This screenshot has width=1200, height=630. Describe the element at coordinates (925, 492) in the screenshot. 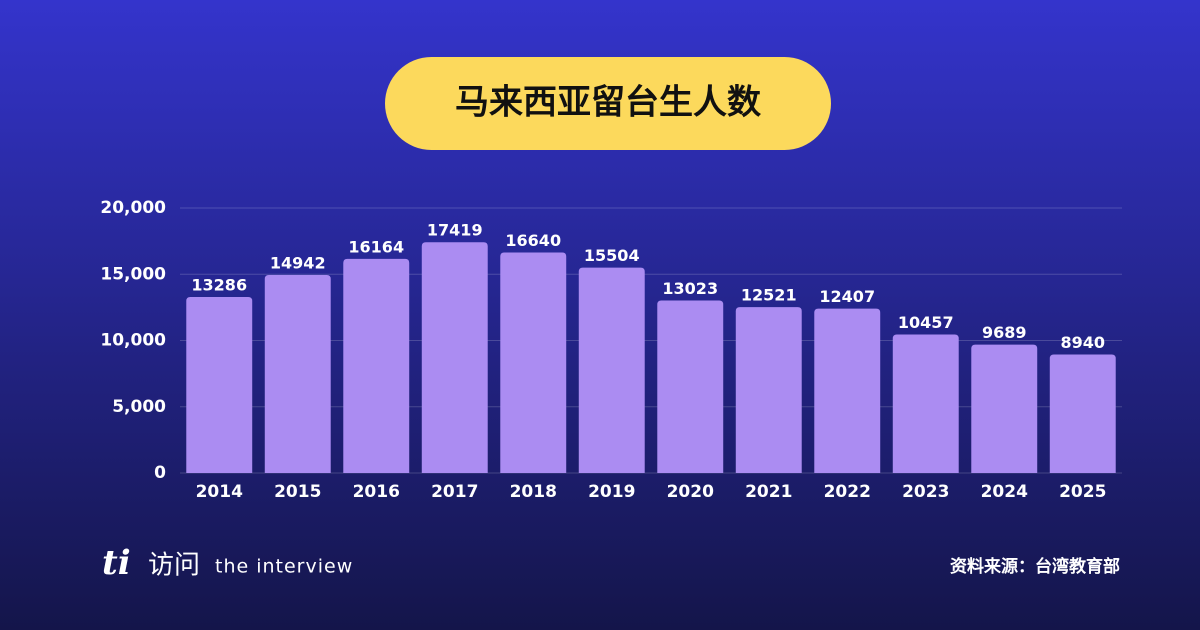

I see `x-tick-label: 2023` at that location.